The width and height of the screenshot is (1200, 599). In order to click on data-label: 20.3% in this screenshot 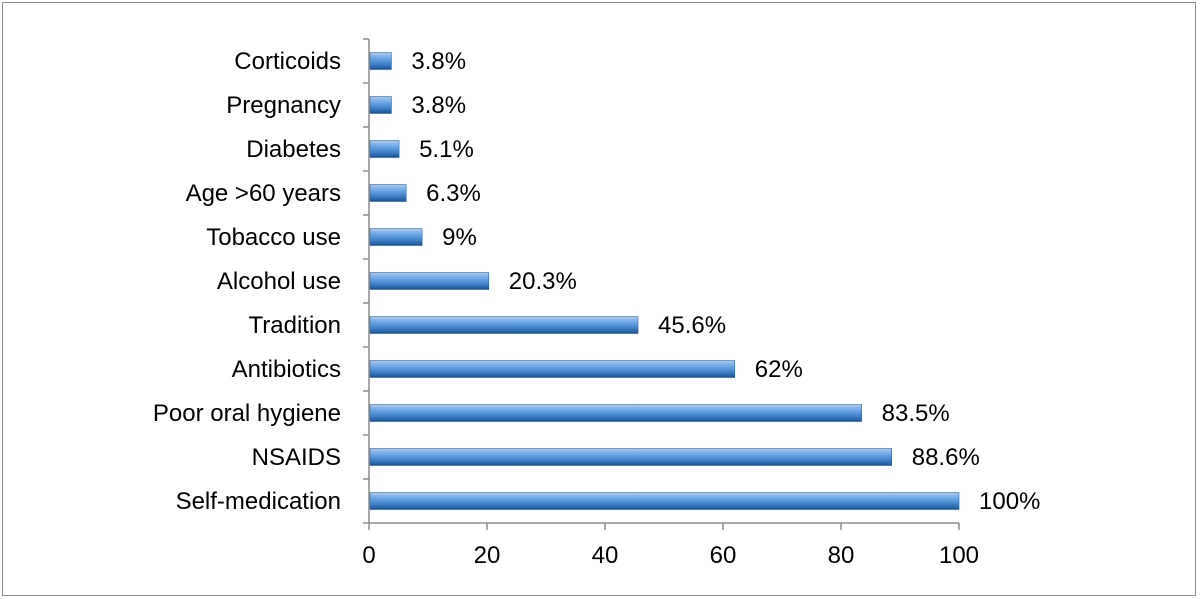, I will do `click(543, 281)`.